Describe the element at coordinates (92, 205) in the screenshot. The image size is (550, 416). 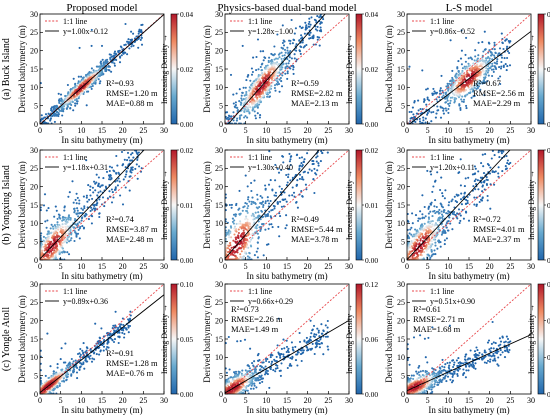
I see `fit-line` at that location.